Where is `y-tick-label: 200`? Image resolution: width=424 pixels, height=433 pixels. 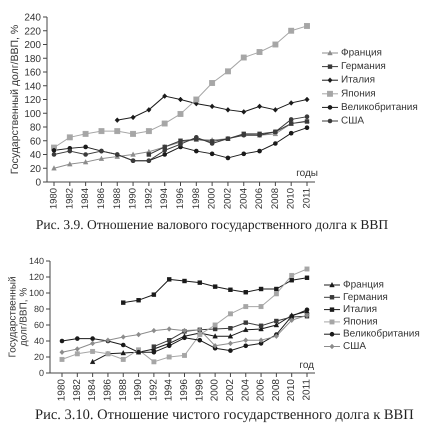
y-tick-label: 200 is located at coordinates (33, 46).